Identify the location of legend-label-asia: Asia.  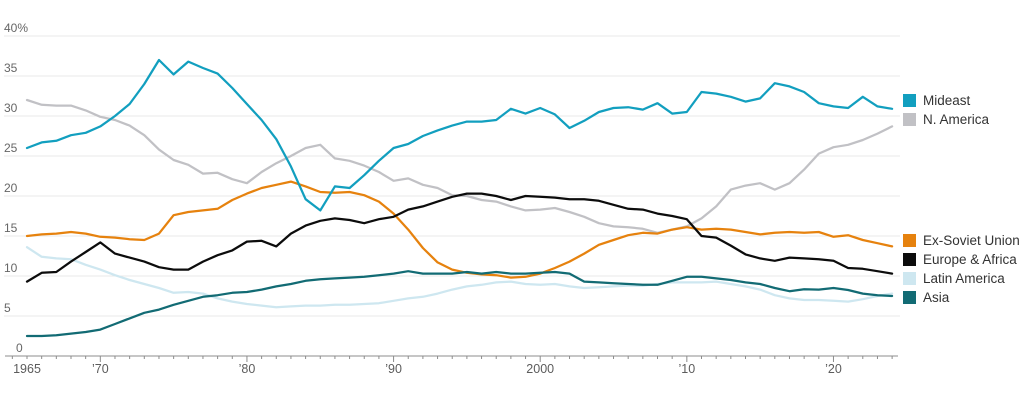
(936, 297).